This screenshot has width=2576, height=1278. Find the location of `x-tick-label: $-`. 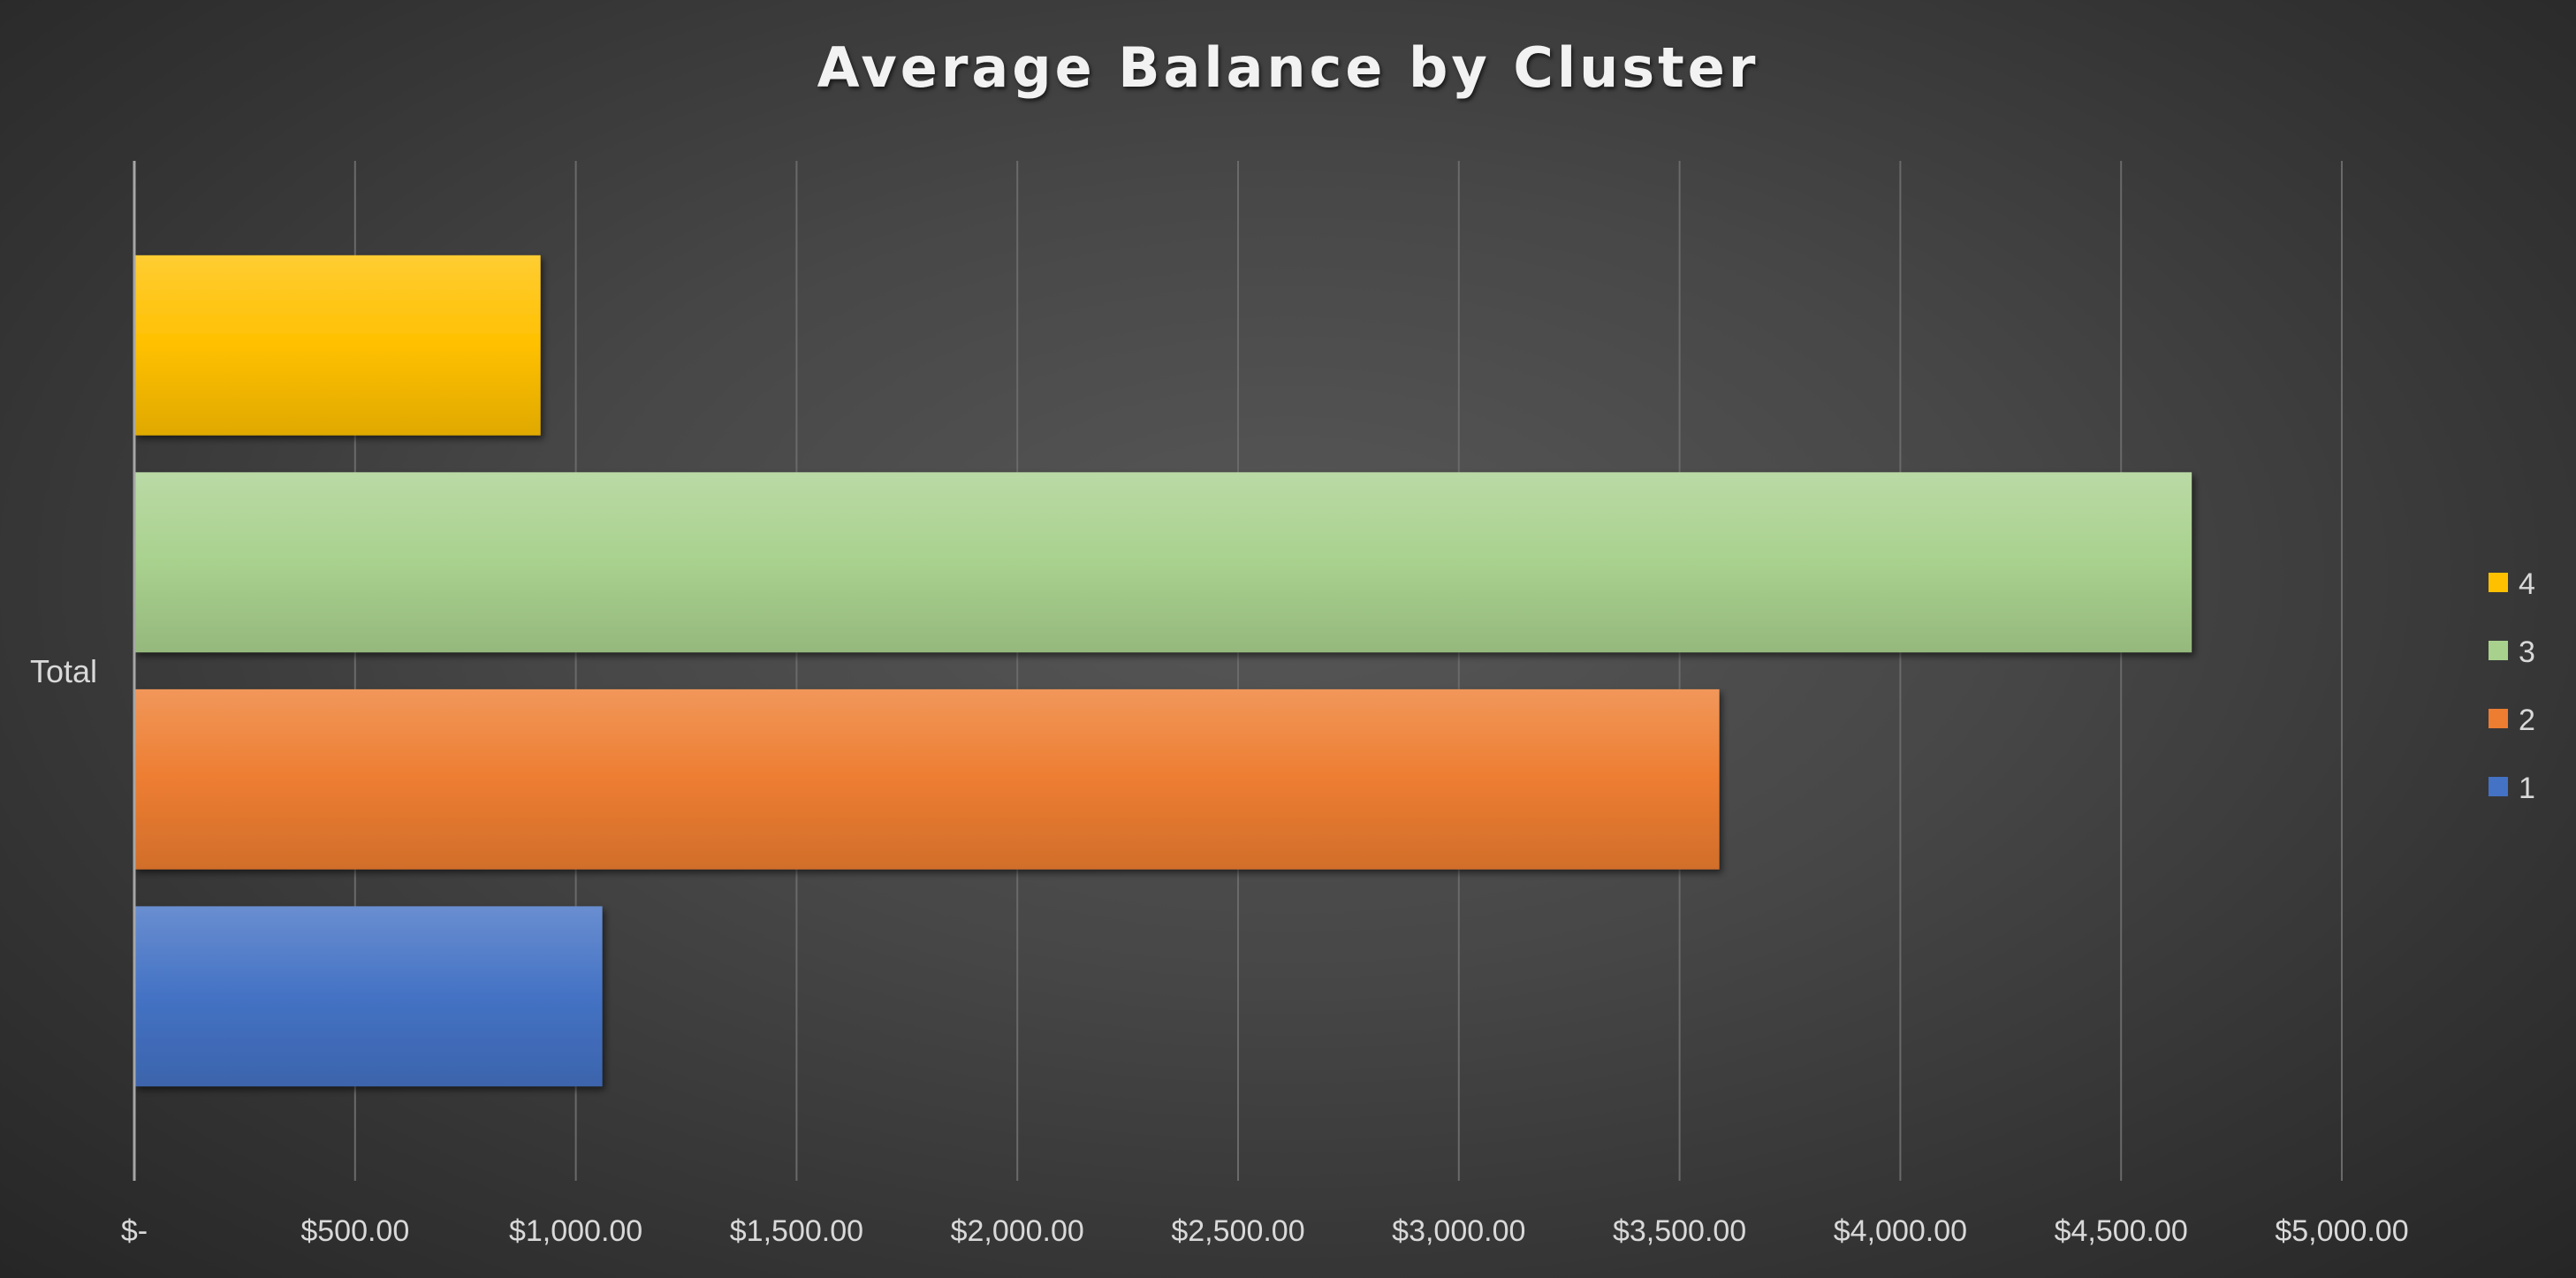

x-tick-label: $- is located at coordinates (134, 1231).